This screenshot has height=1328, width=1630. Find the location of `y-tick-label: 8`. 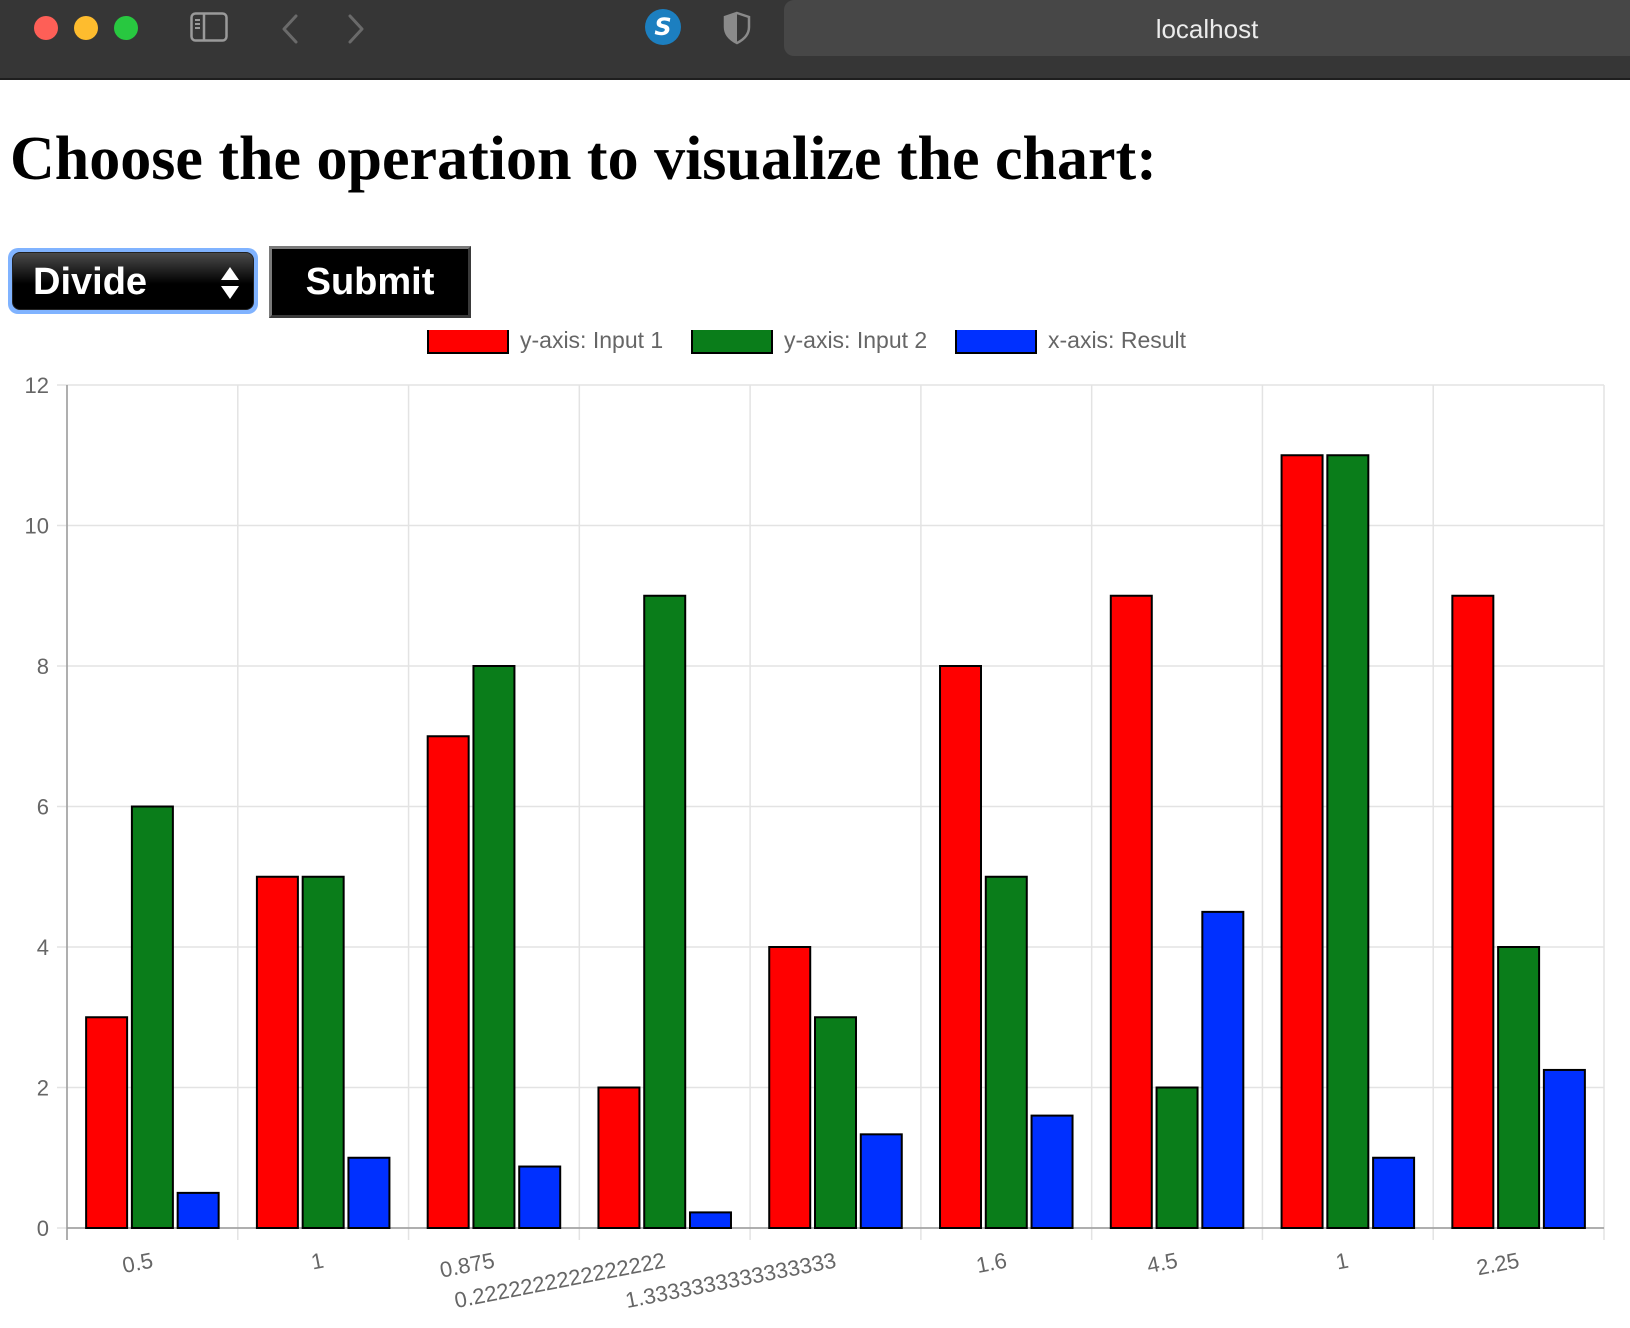

y-tick-label: 8 is located at coordinates (43, 666).